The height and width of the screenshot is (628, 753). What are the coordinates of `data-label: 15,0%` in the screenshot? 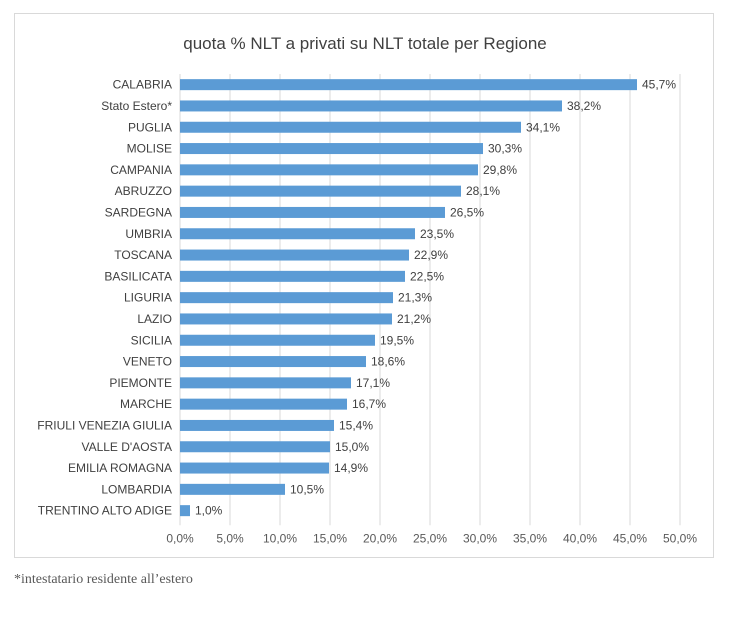 It's located at (352, 447).